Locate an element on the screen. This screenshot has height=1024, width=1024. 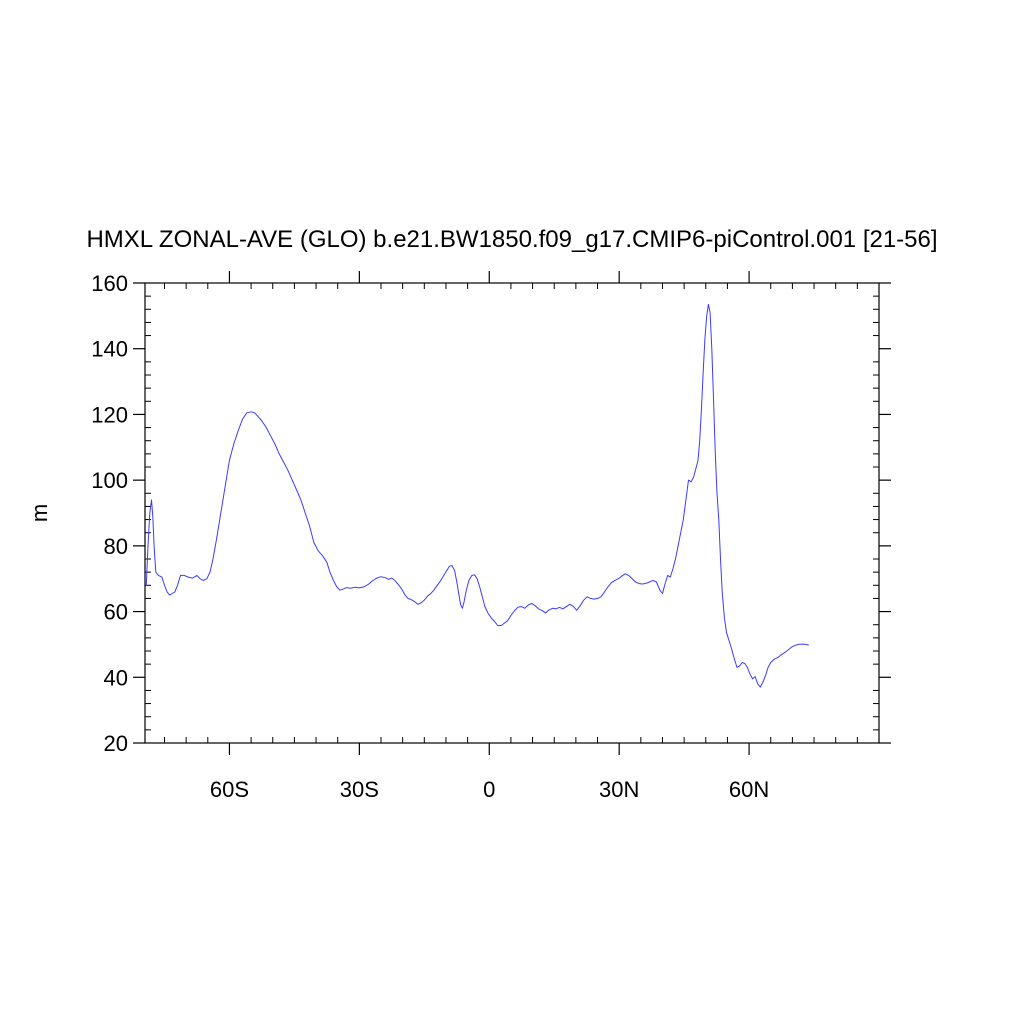
x-tick-label: 30S is located at coordinates (359, 789).